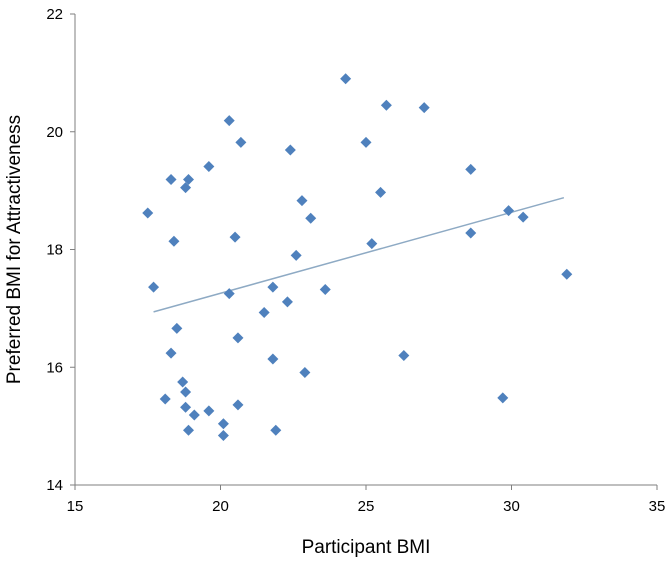 The height and width of the screenshot is (565, 672). Describe the element at coordinates (14, 249) in the screenshot. I see `y-axis-title: Preferred BMI for Attractiveness` at that location.